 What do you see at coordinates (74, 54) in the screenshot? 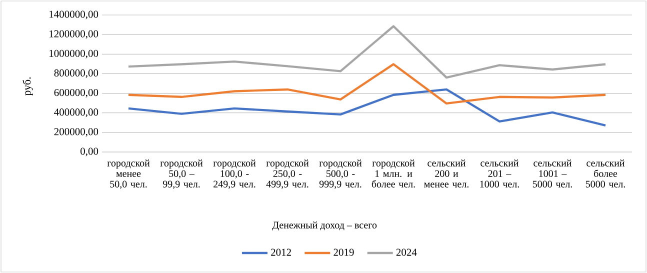
I see `y-tick-label: 1000000,00` at bounding box center [74, 54].